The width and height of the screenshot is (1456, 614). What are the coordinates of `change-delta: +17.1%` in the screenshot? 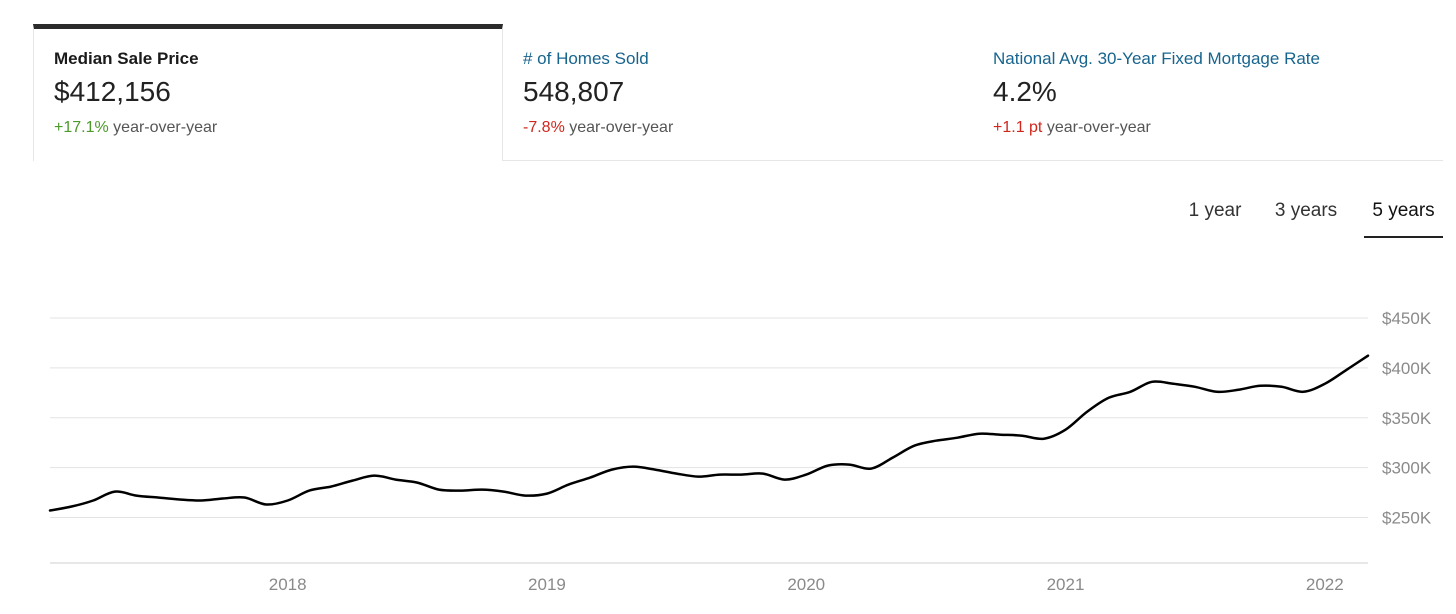 It's located at (81, 127).